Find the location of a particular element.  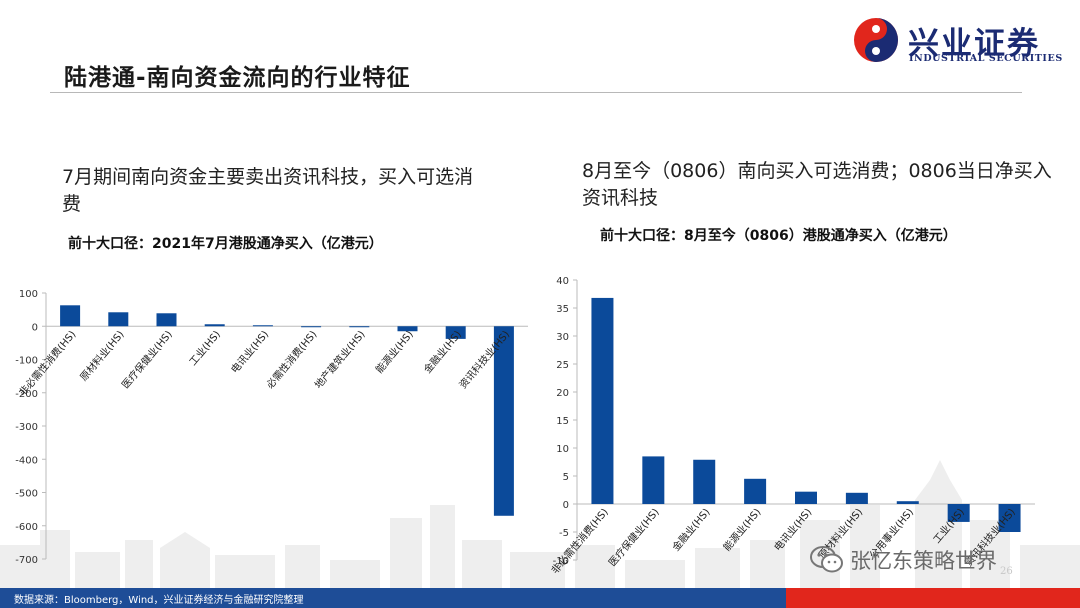

logo-chinese: 兴业证券 is located at coordinates (974, 44).